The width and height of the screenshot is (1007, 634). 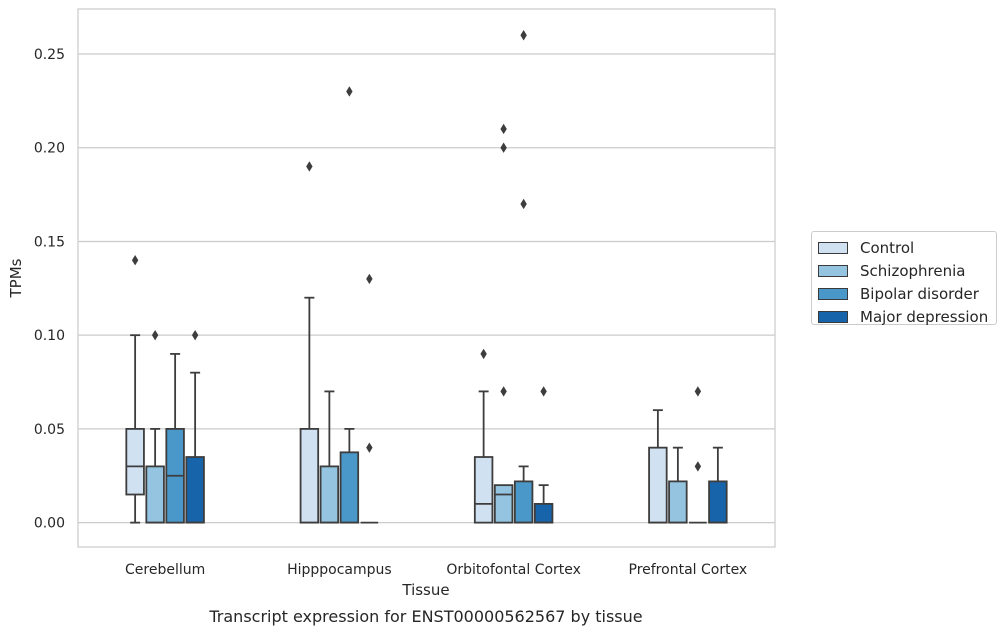 What do you see at coordinates (425, 590) in the screenshot?
I see `x-axis-label: Tissue` at bounding box center [425, 590].